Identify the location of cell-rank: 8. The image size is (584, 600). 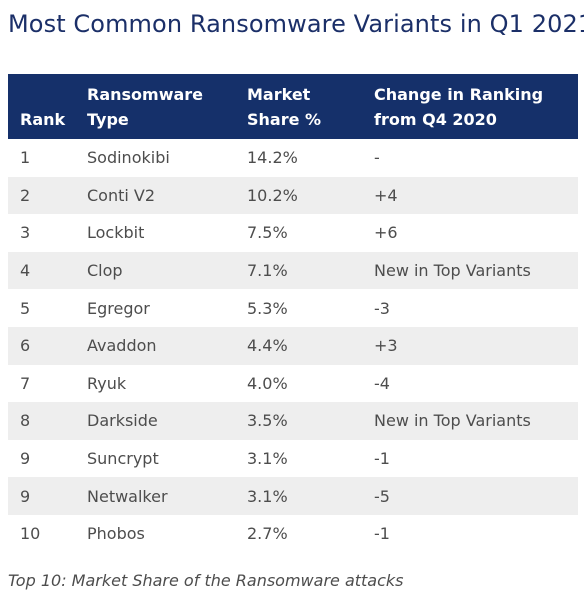
(25, 421).